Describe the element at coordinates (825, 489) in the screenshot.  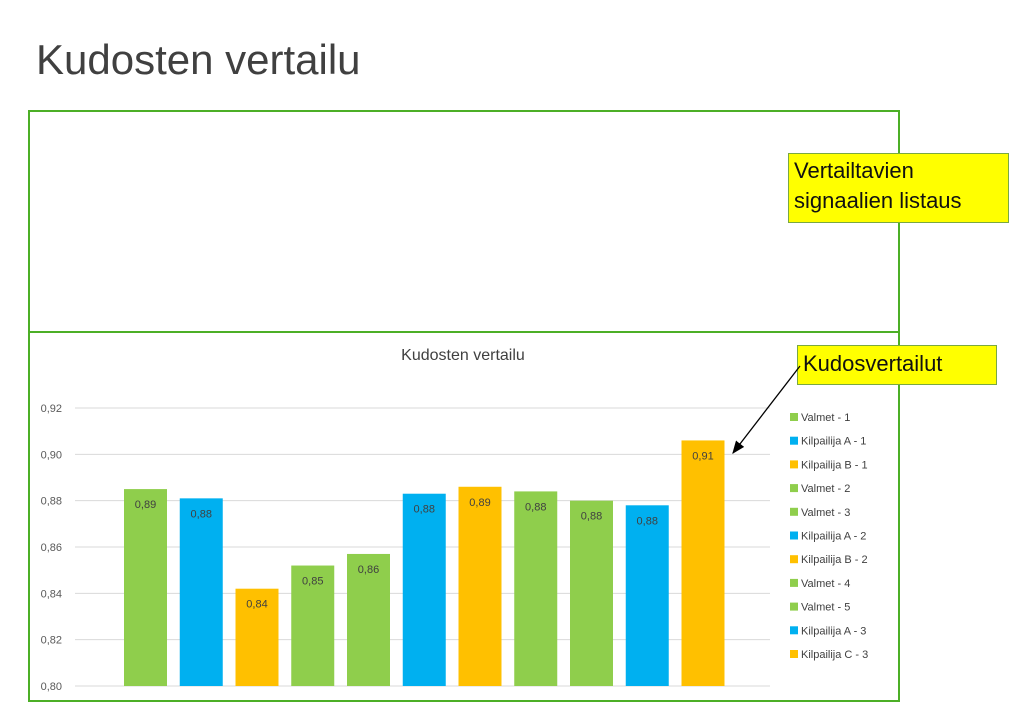
I see `legend-label: Valmet - 2` at that location.